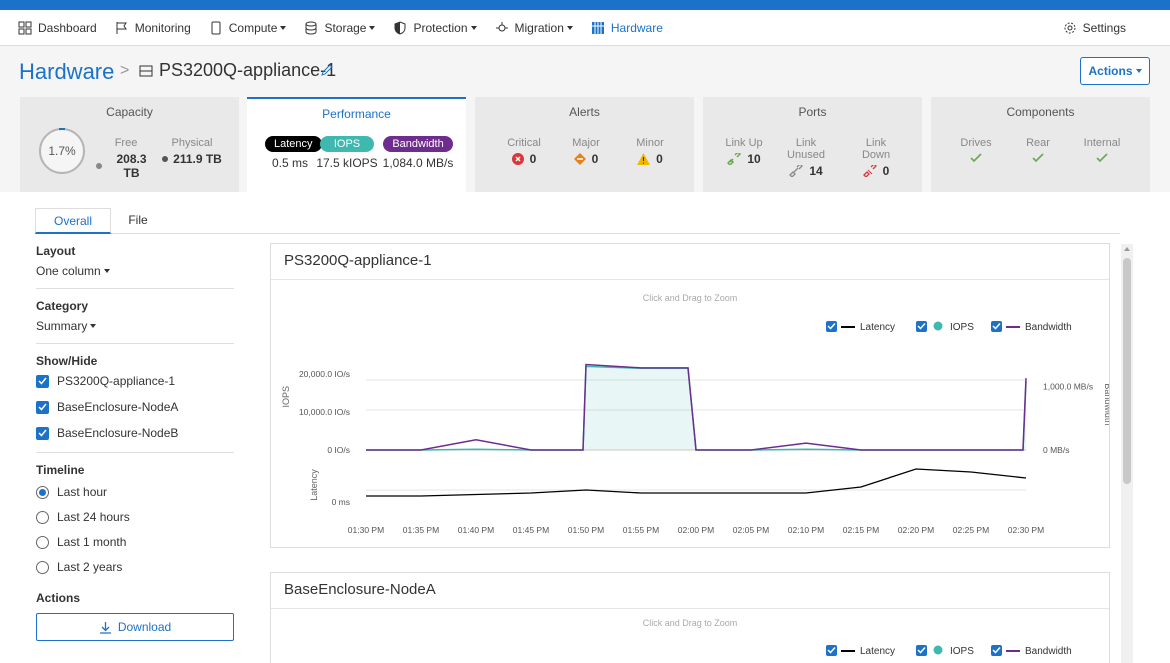 This screenshot has width=1170, height=663. Describe the element at coordinates (586, 530) in the screenshot. I see `x-tick-label: 01:50 PM` at that location.